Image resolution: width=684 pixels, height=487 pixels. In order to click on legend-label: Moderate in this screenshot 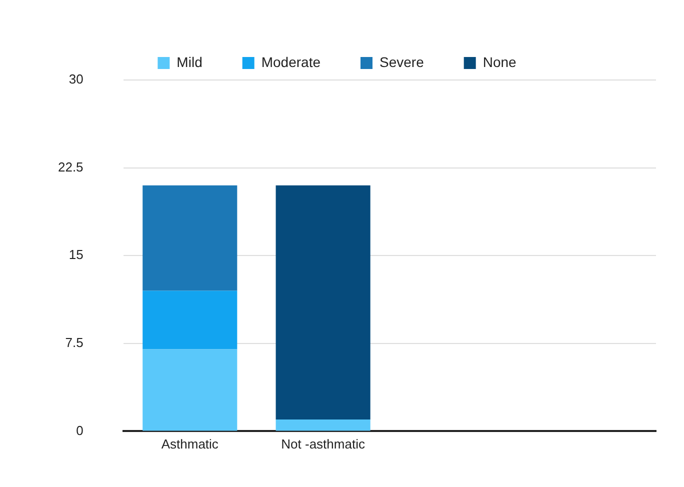, I will do `click(291, 62)`.